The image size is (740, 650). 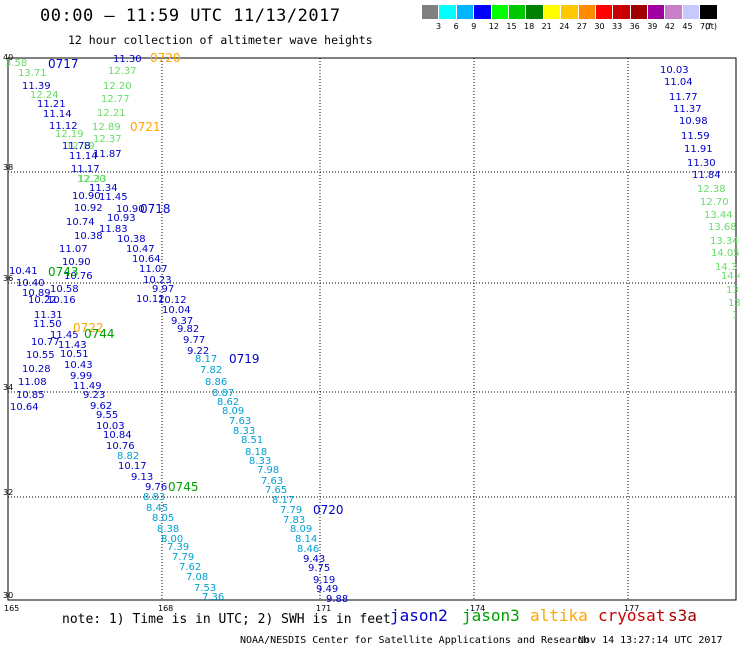 I want to click on longitude-label: 177, so click(x=631, y=608).